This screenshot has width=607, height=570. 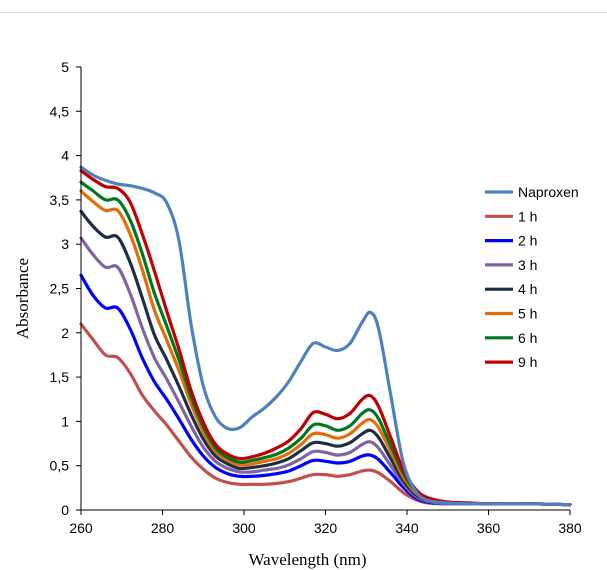 What do you see at coordinates (527, 314) in the screenshot?
I see `legend-label: 5 h` at bounding box center [527, 314].